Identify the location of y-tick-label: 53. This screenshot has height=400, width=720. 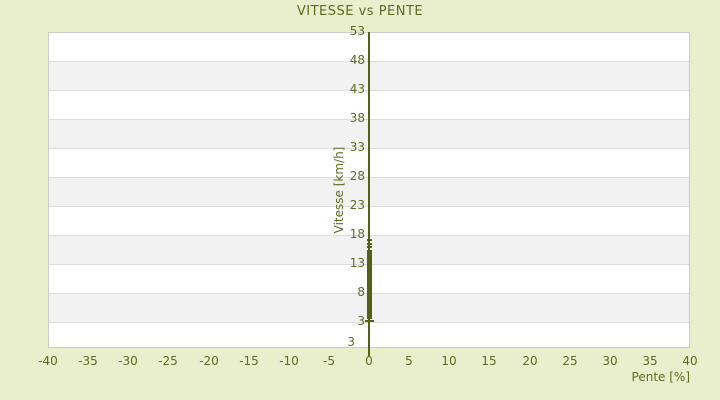
(357, 31).